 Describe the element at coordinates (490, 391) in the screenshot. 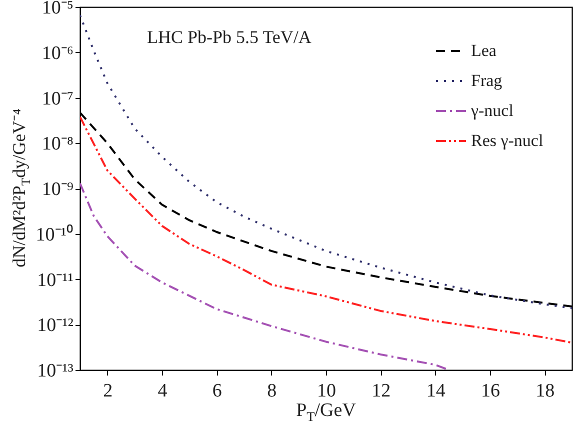

I see `x-tick-label: 16` at that location.